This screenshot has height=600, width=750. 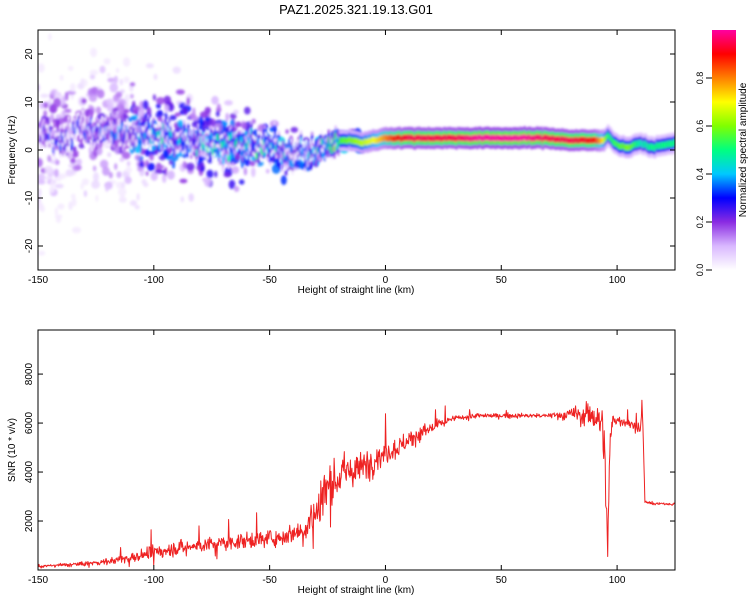 What do you see at coordinates (700, 126) in the screenshot?
I see `colorbar-tick-label: 0.6` at bounding box center [700, 126].